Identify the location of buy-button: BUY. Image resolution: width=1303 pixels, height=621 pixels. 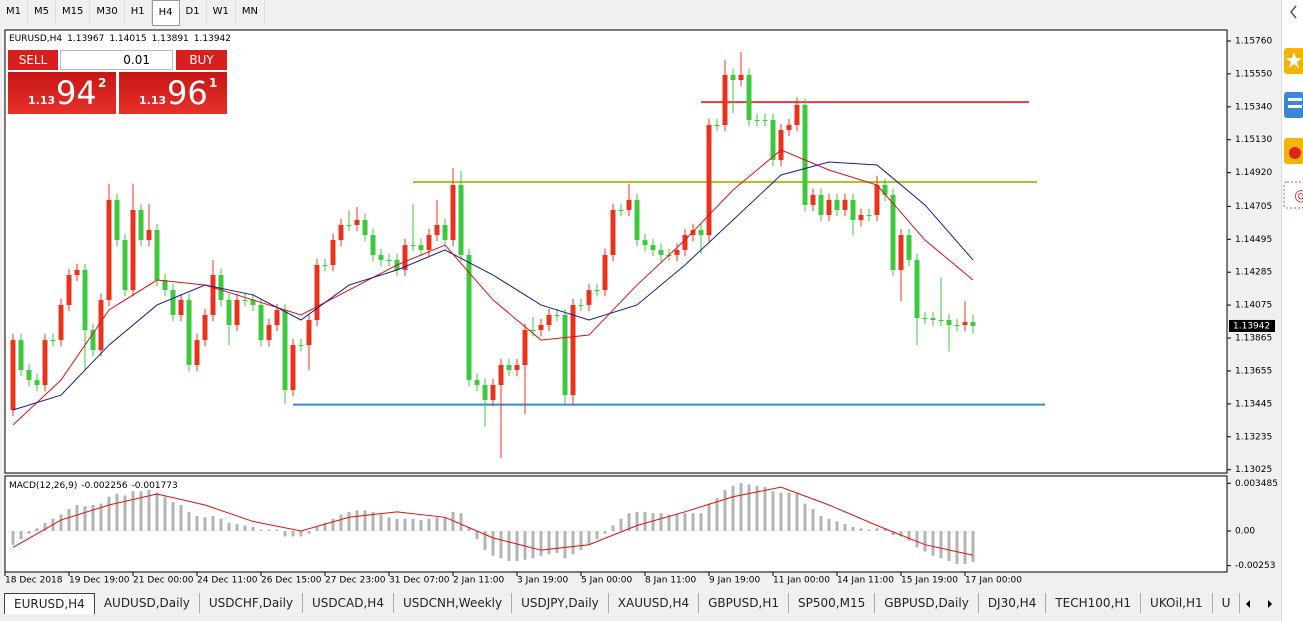
(201, 60).